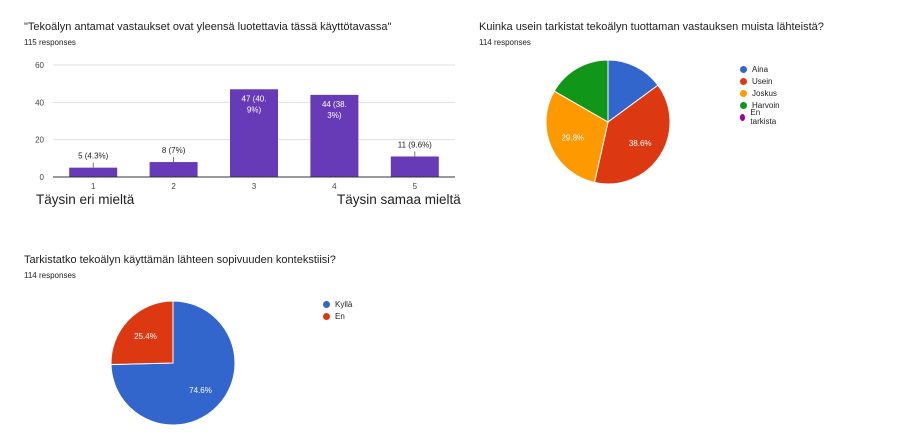  What do you see at coordinates (39, 140) in the screenshot?
I see `y-tick-label: 20` at bounding box center [39, 140].